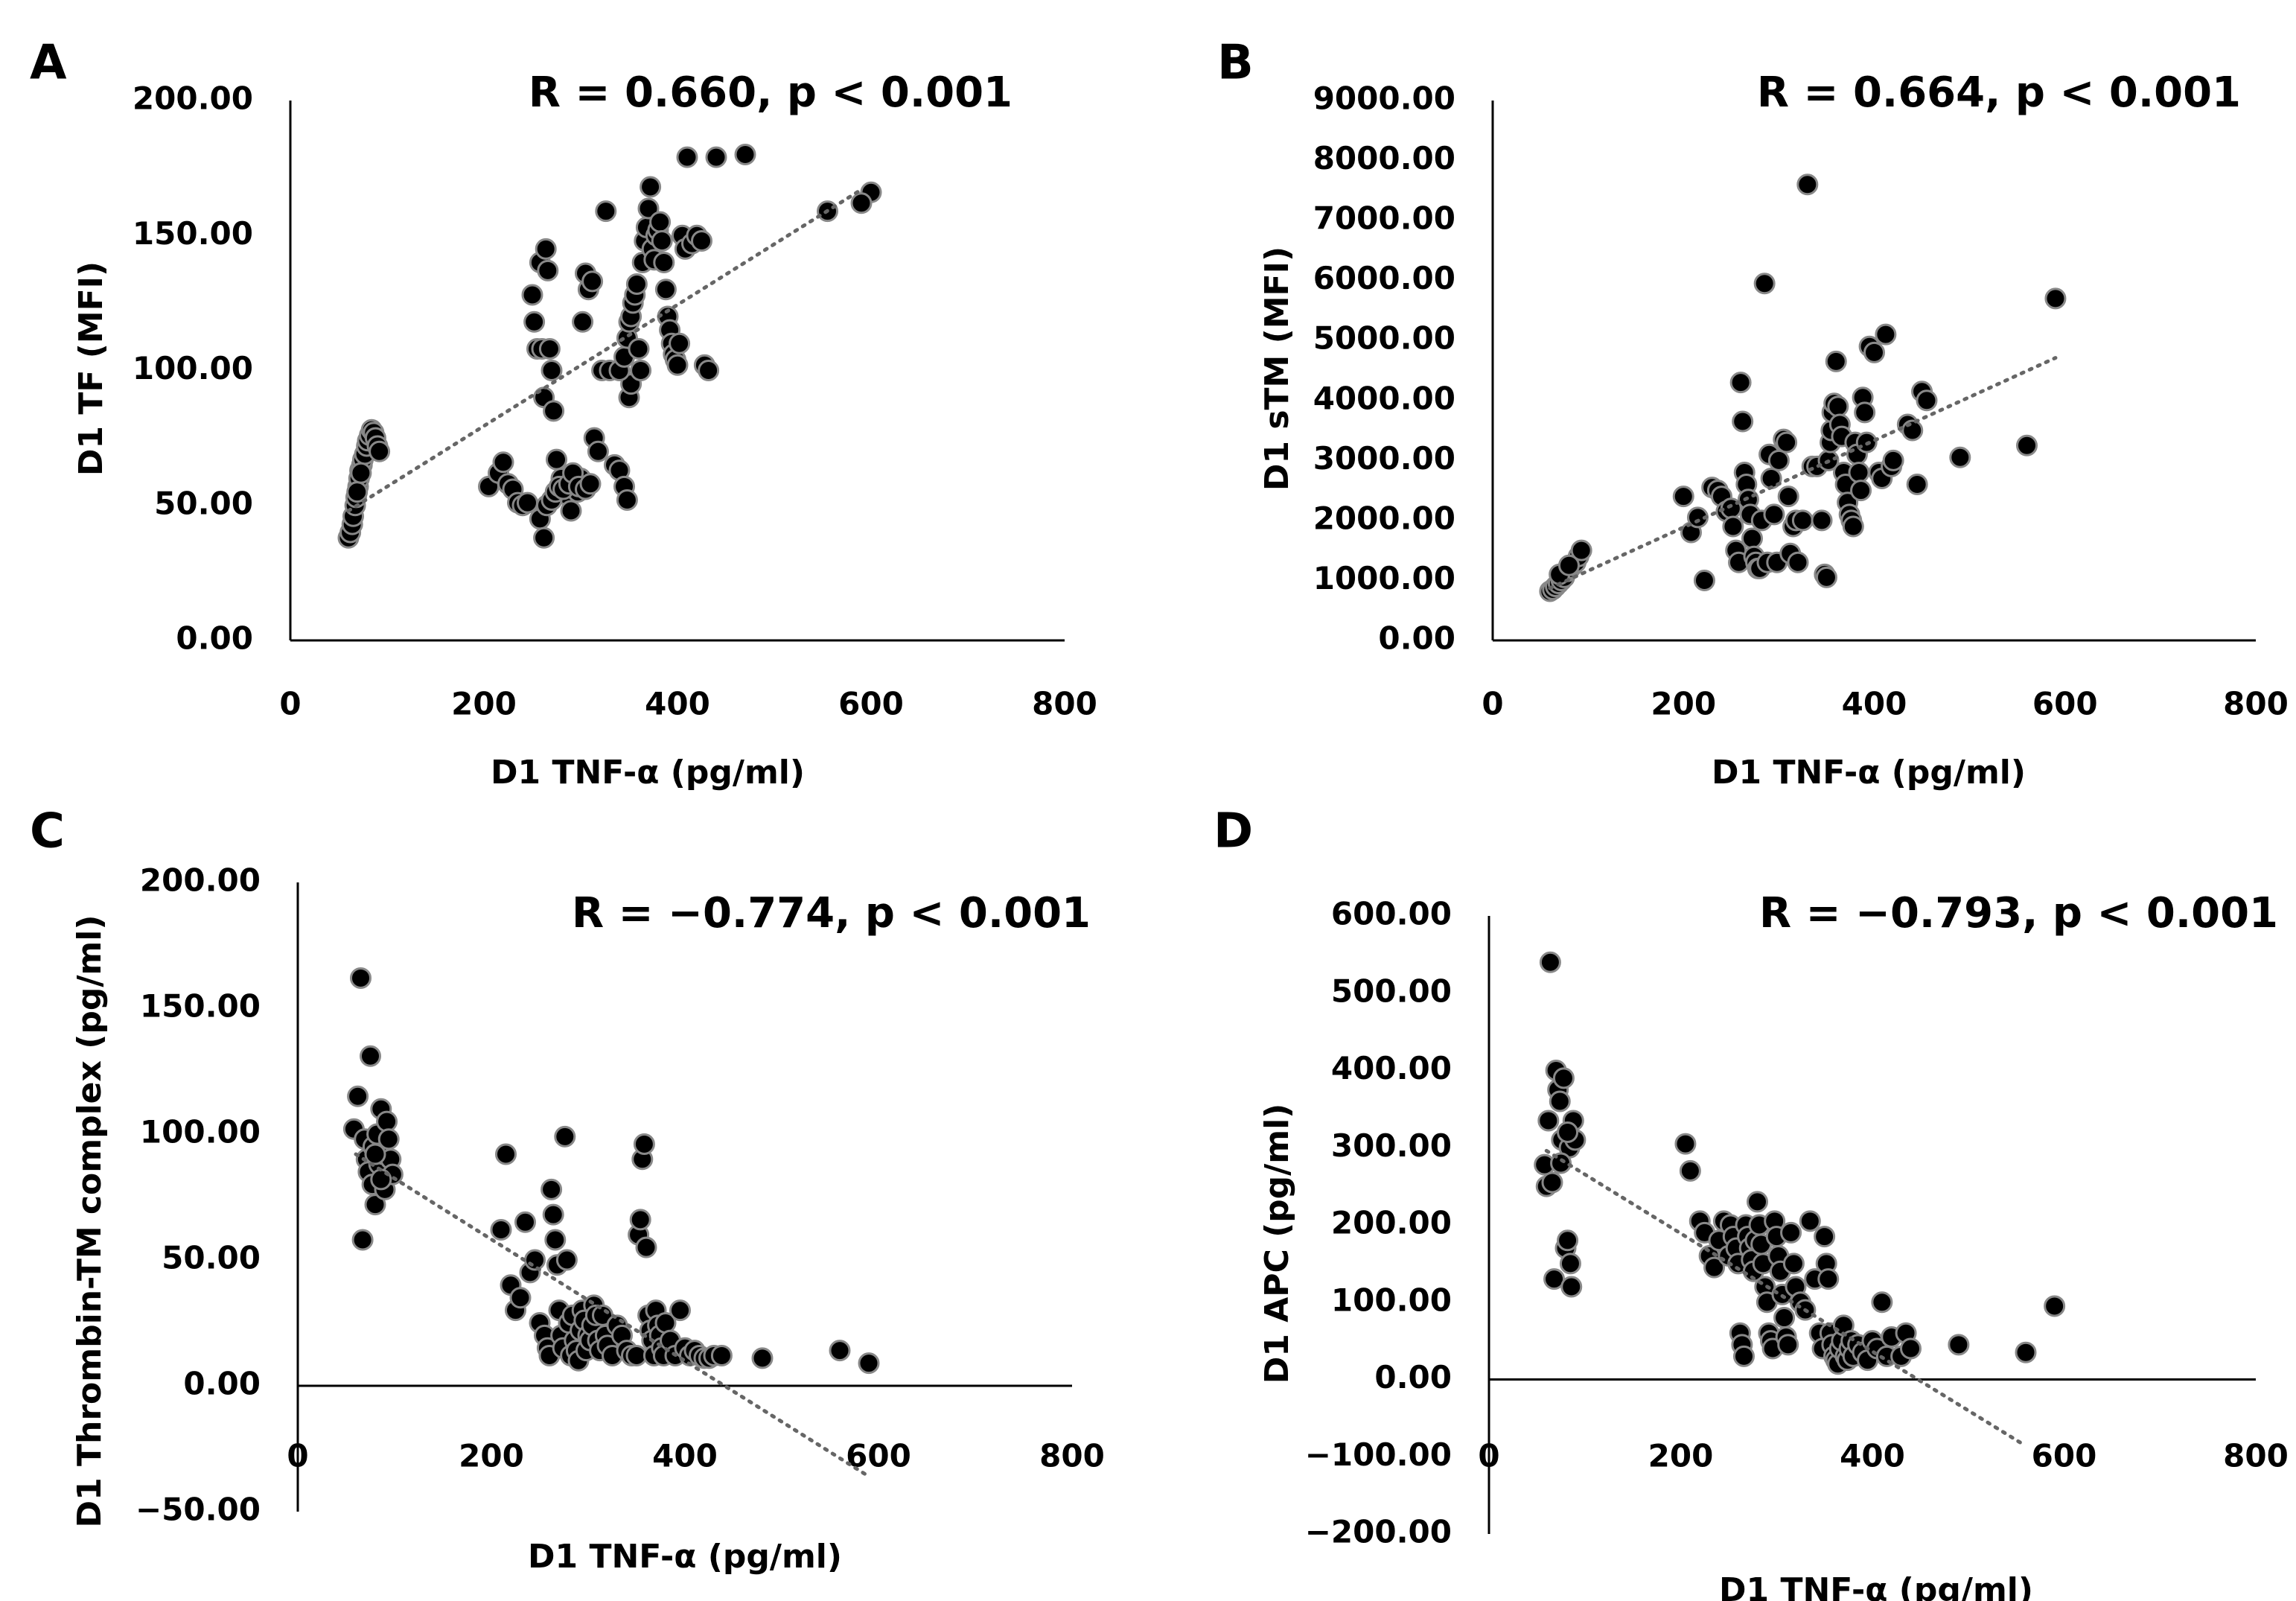 Image resolution: width=2296 pixels, height=1601 pixels. I want to click on y-tick-label: 400.00, so click(1391, 1068).